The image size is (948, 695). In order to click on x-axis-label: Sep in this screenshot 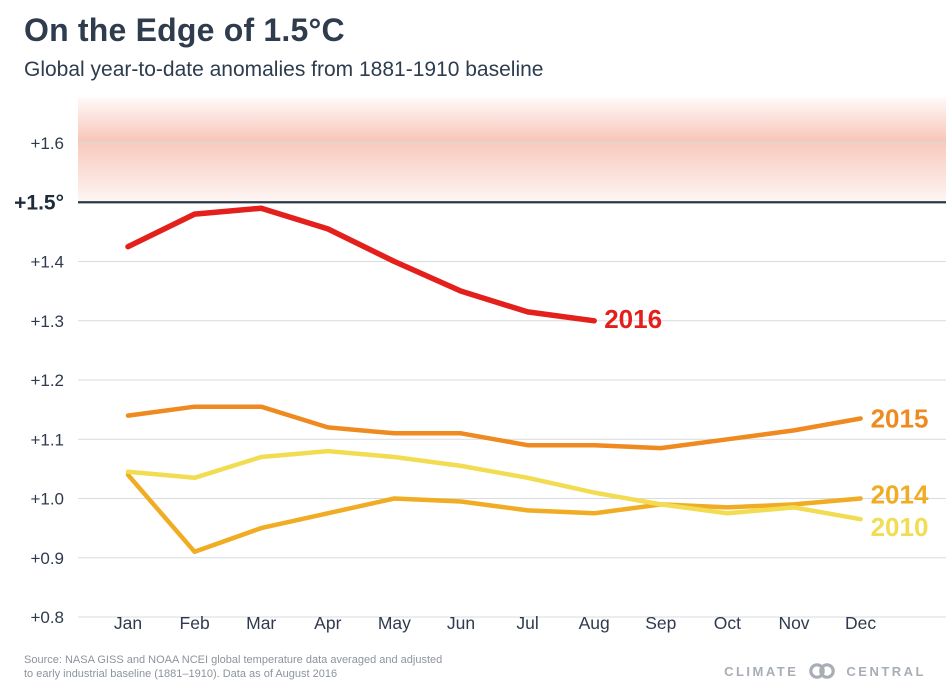, I will do `click(660, 623)`.